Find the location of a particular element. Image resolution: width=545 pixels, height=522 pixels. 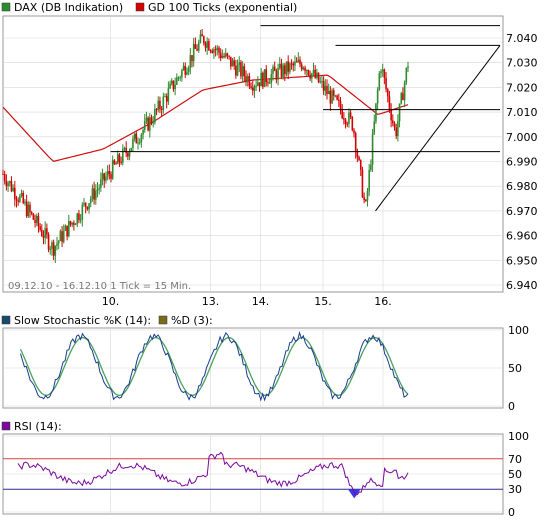

trend-line is located at coordinates (438, 128).